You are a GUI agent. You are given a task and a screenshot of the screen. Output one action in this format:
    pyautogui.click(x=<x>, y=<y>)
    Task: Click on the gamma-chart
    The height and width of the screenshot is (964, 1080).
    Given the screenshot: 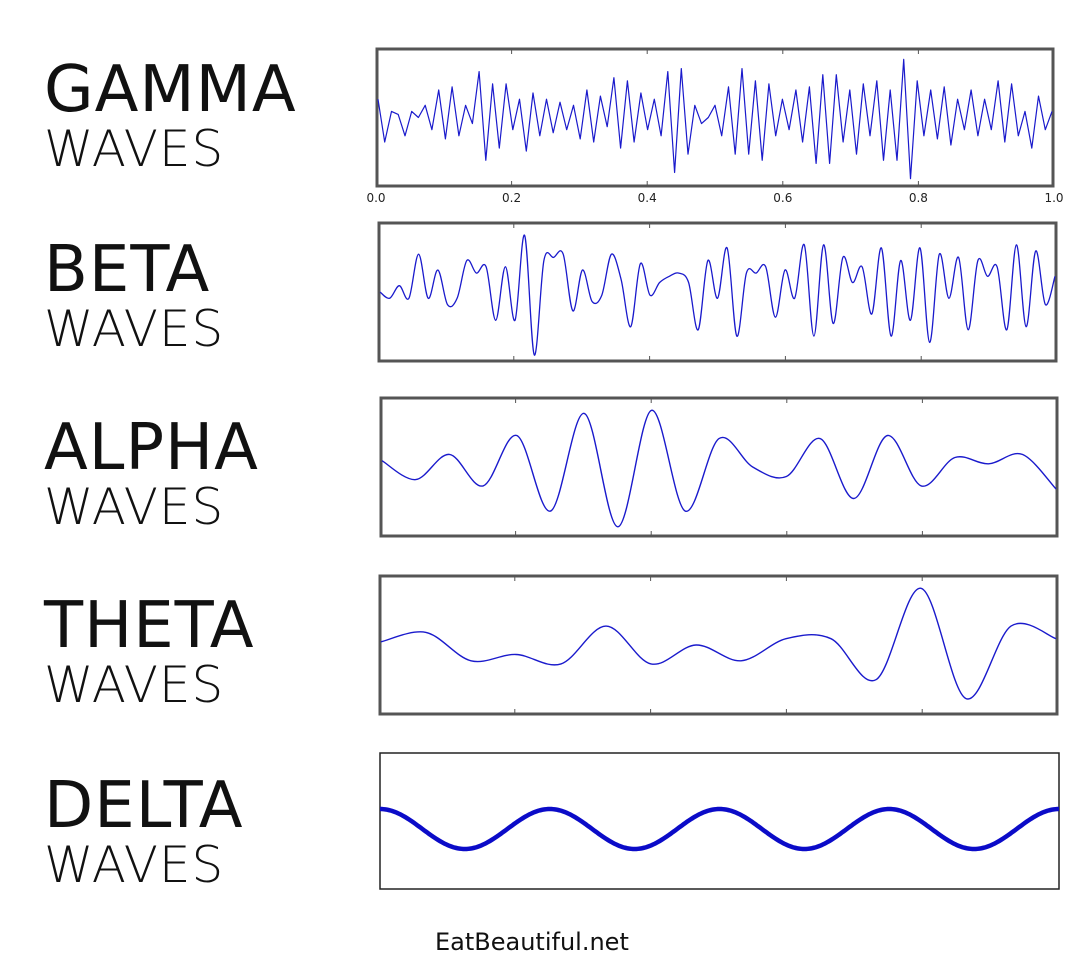 What is the action you would take?
    pyautogui.click(x=715, y=117)
    